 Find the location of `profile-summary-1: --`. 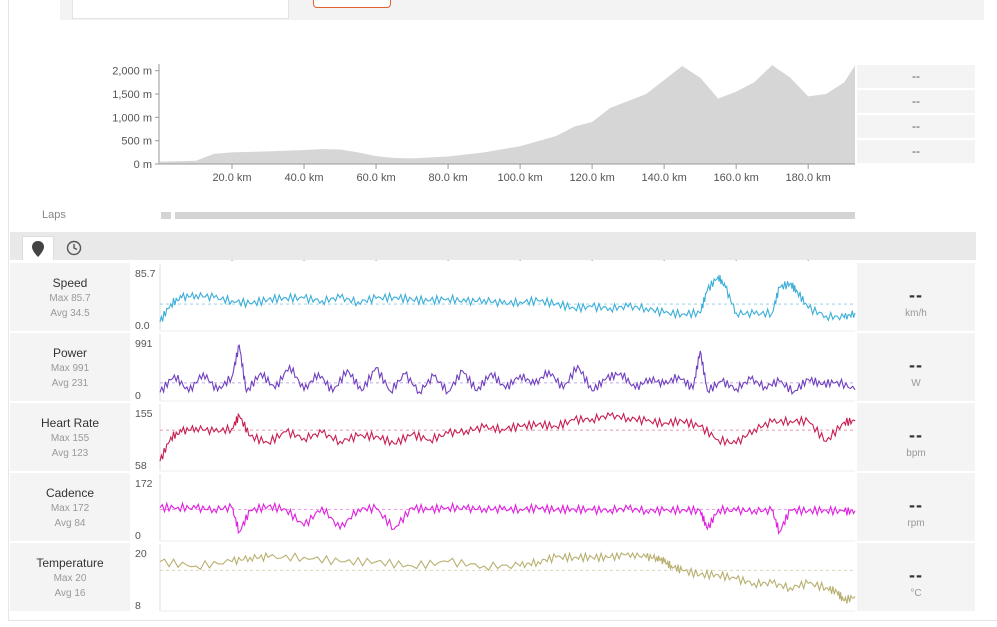

profile-summary-1: -- is located at coordinates (916, 76).